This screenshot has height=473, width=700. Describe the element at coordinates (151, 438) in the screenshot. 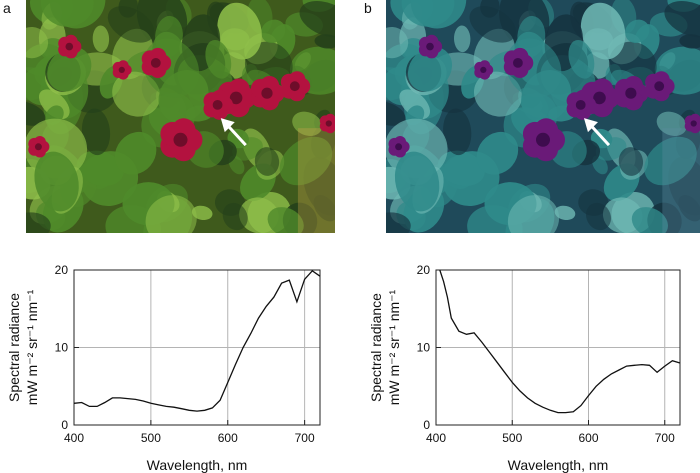

I see `chart-a-xtick-label-500: 500` at that location.